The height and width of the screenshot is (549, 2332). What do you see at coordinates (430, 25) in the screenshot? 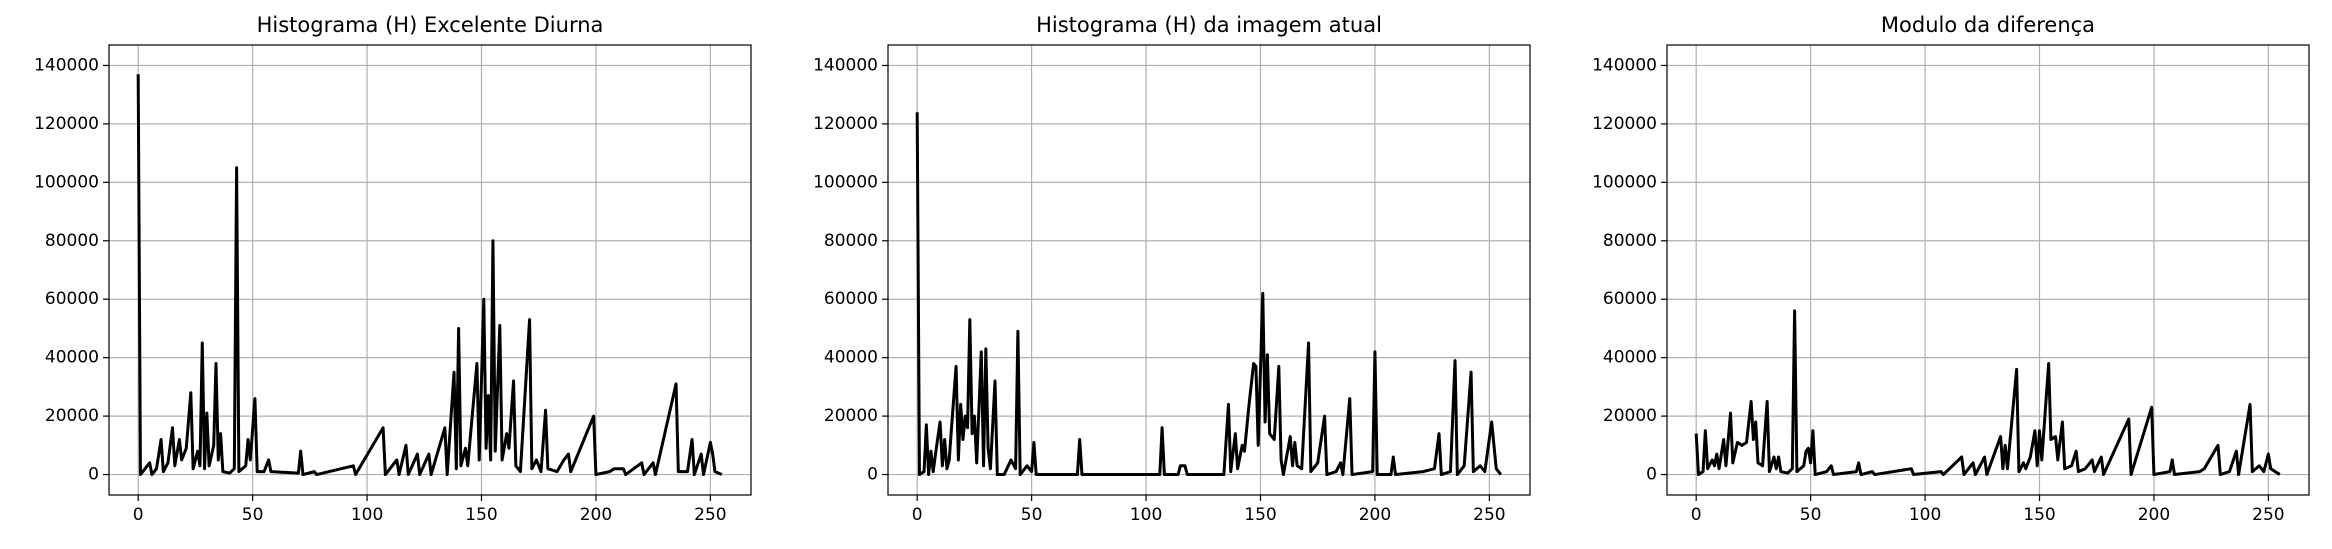
I see `chart-title: Histograma (H) Excelente Diurna` at bounding box center [430, 25].